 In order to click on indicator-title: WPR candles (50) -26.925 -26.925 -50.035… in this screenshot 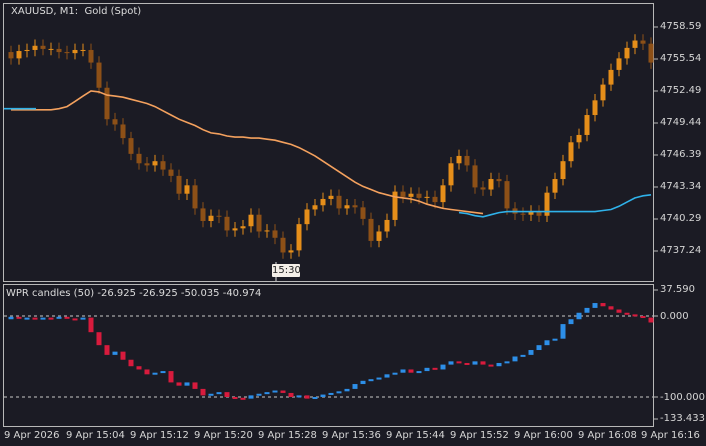, I will do `click(134, 293)`.